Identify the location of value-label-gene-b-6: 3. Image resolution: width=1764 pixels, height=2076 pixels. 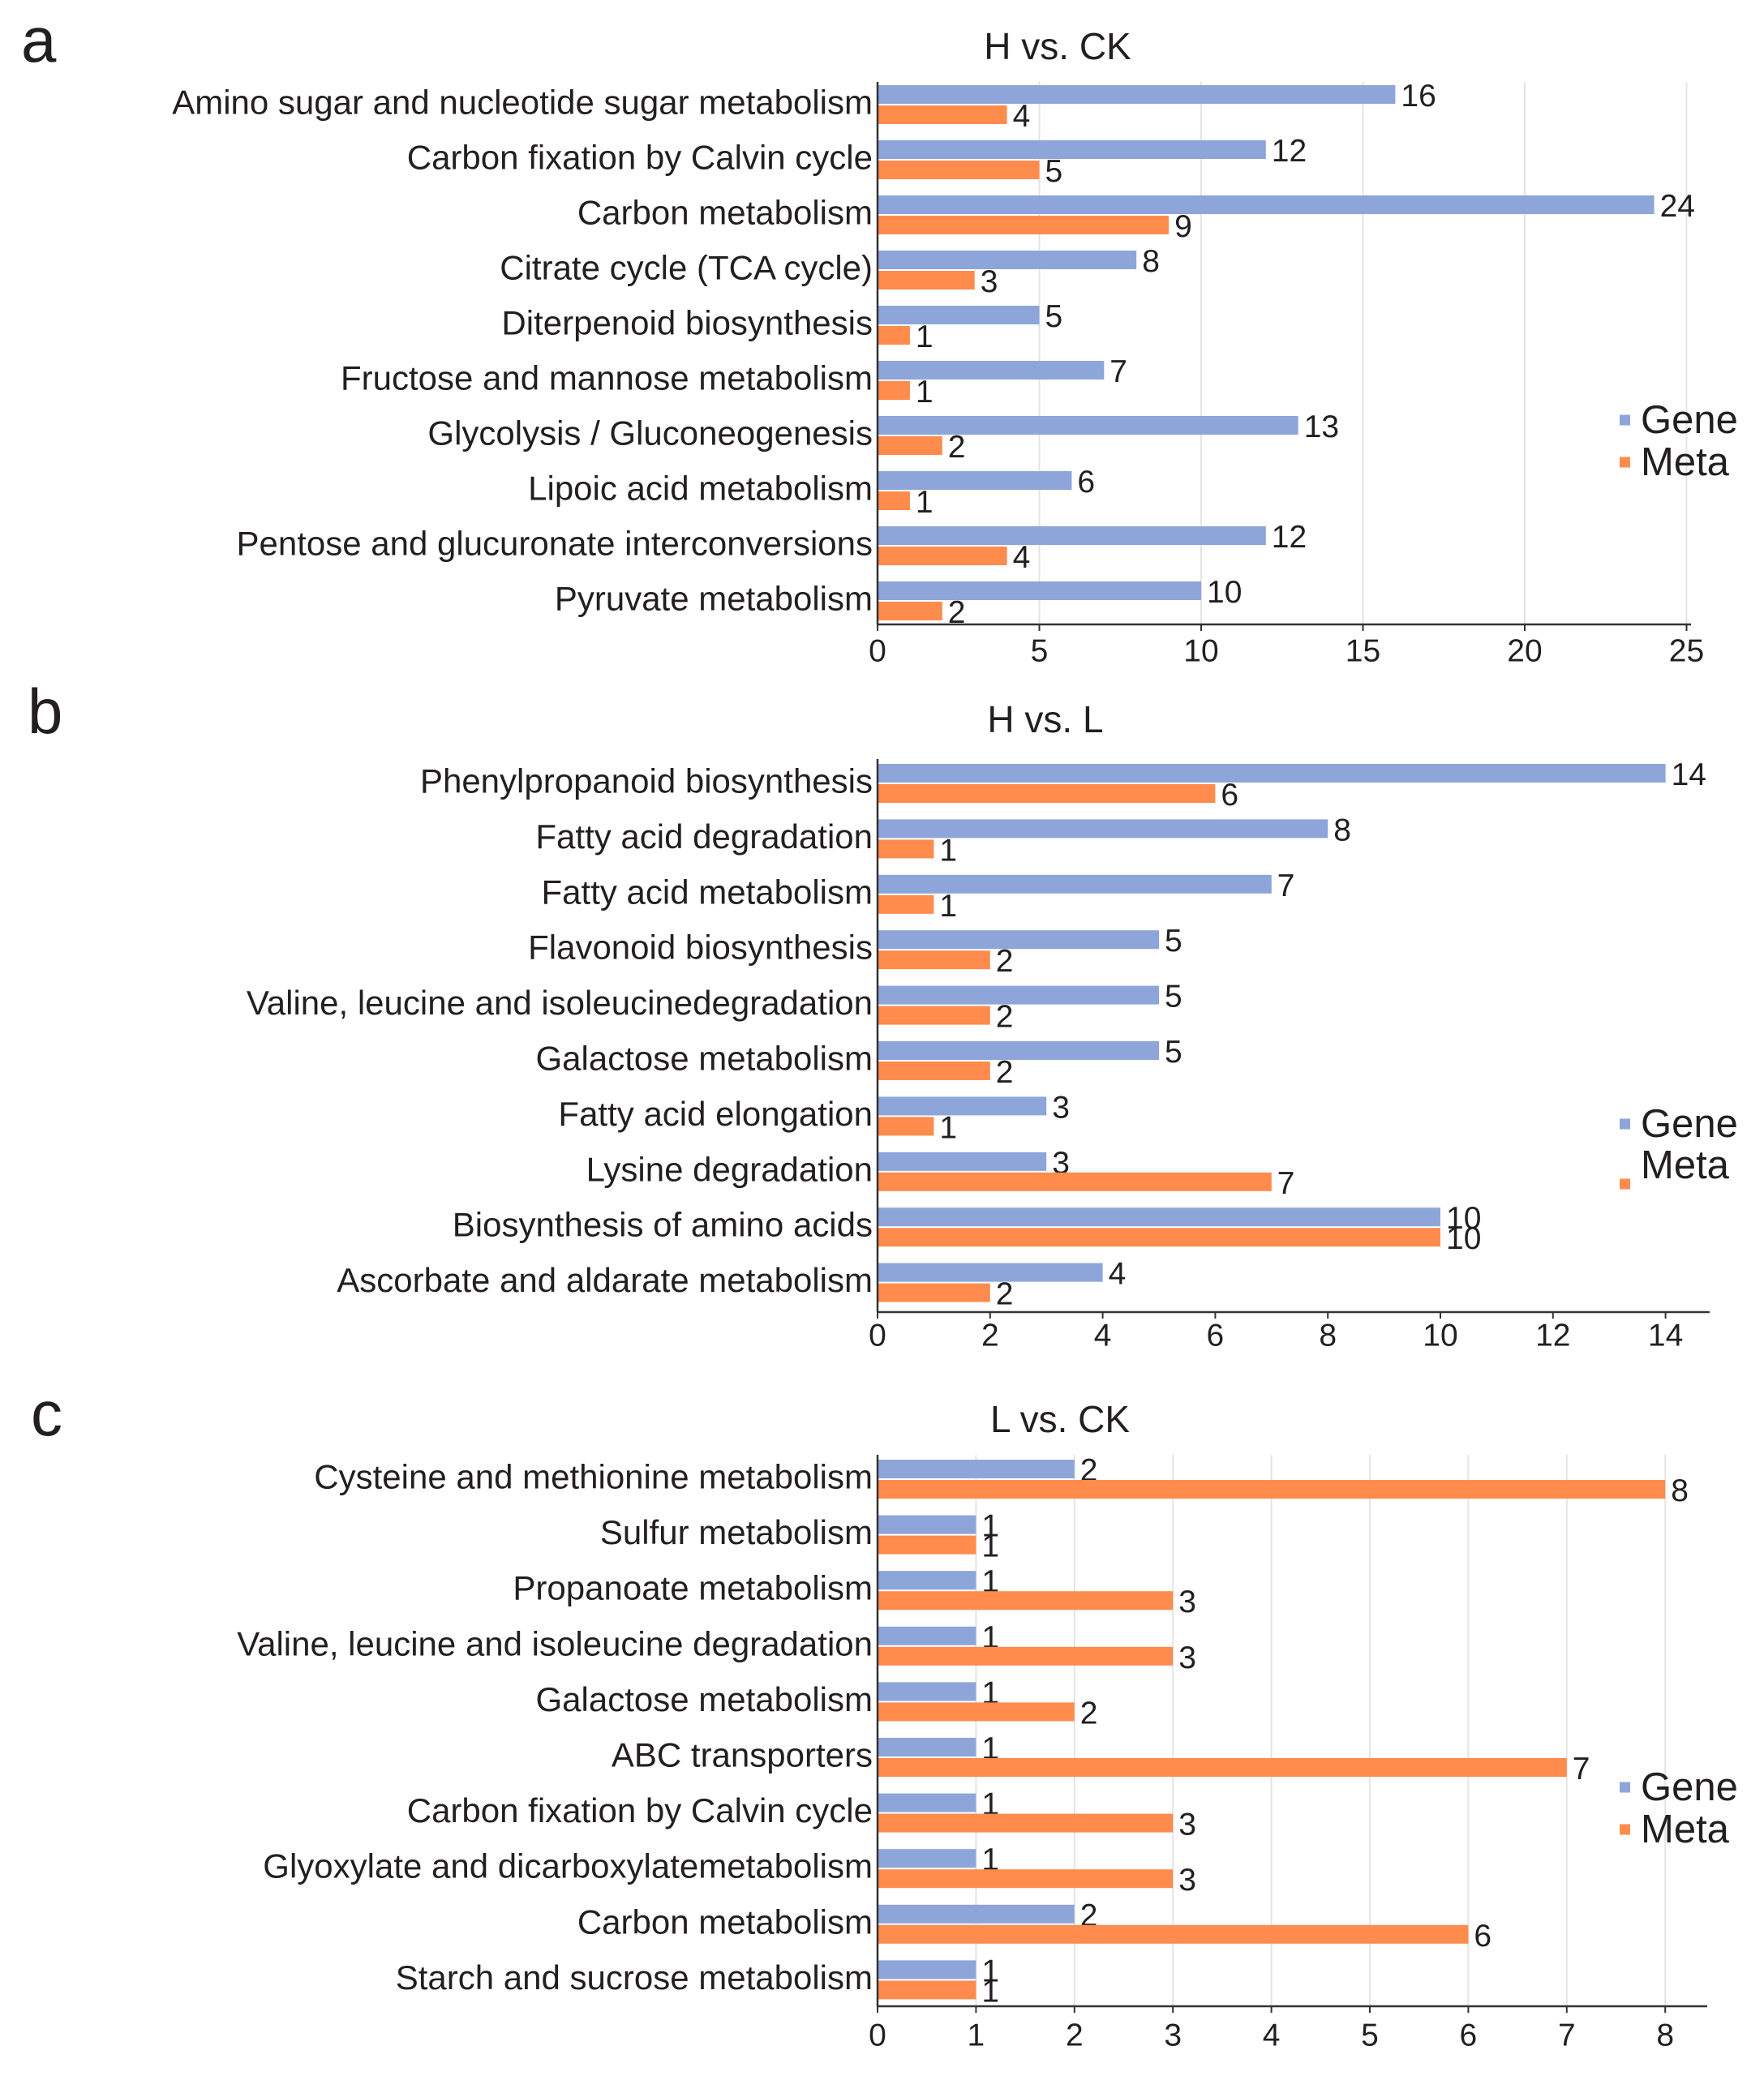
(1061, 1107).